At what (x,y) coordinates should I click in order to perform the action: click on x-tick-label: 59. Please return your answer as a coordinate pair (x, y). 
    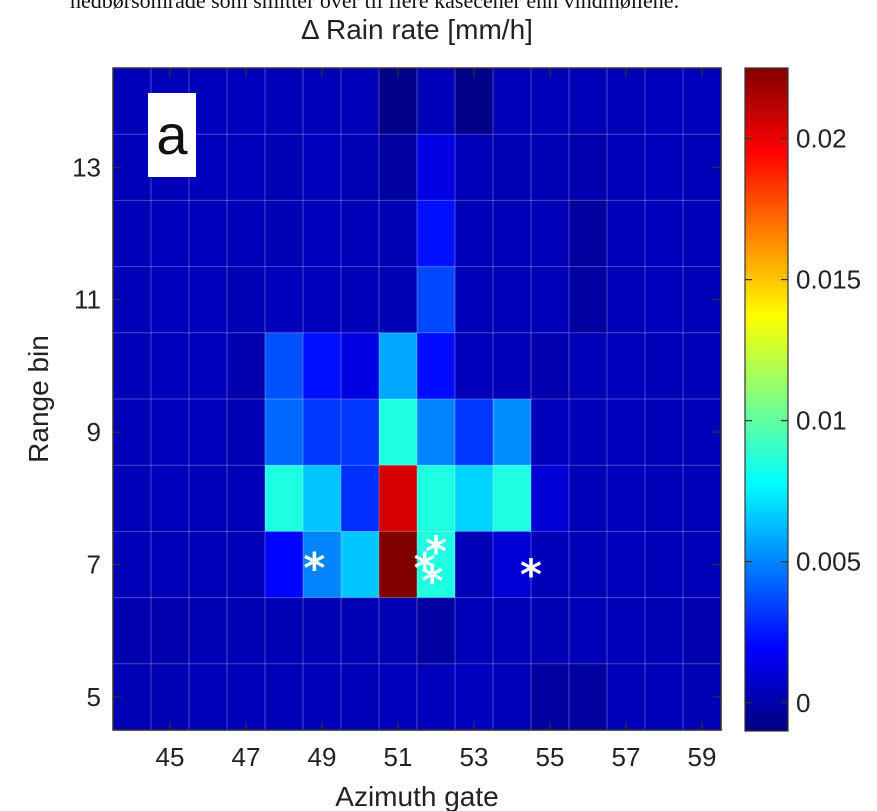
    Looking at the image, I should click on (702, 757).